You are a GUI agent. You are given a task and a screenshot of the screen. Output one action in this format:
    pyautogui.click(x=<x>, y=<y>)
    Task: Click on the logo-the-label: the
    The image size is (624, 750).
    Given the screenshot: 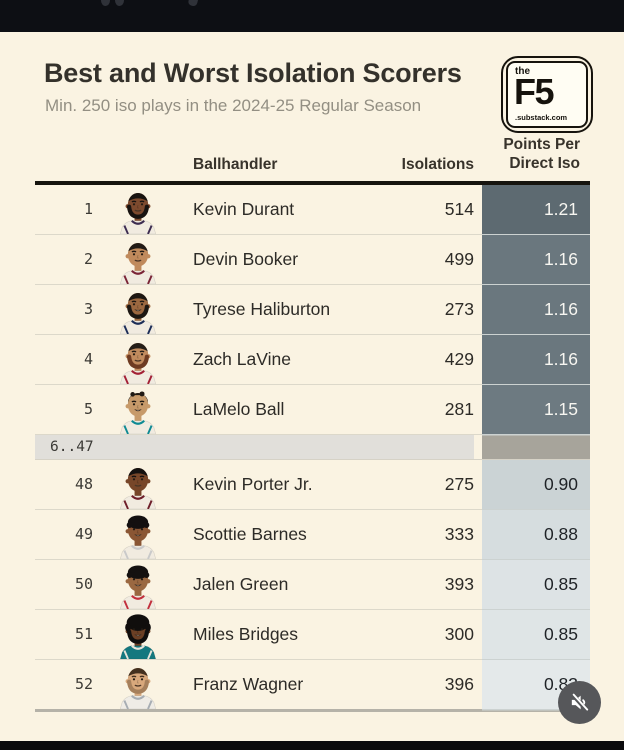 What is the action you would take?
    pyautogui.click(x=522, y=71)
    